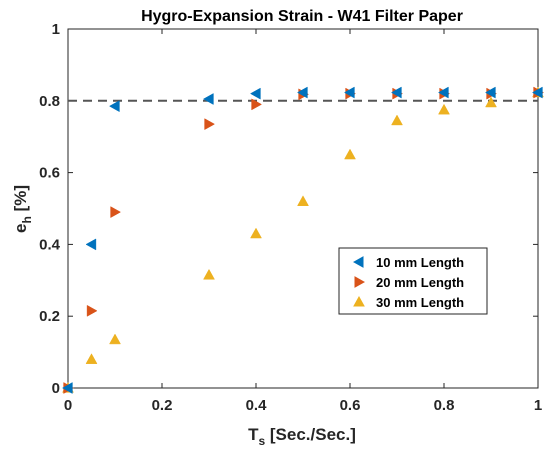 The height and width of the screenshot is (450, 550). I want to click on x-axis-label-main: T, so click(253, 434).